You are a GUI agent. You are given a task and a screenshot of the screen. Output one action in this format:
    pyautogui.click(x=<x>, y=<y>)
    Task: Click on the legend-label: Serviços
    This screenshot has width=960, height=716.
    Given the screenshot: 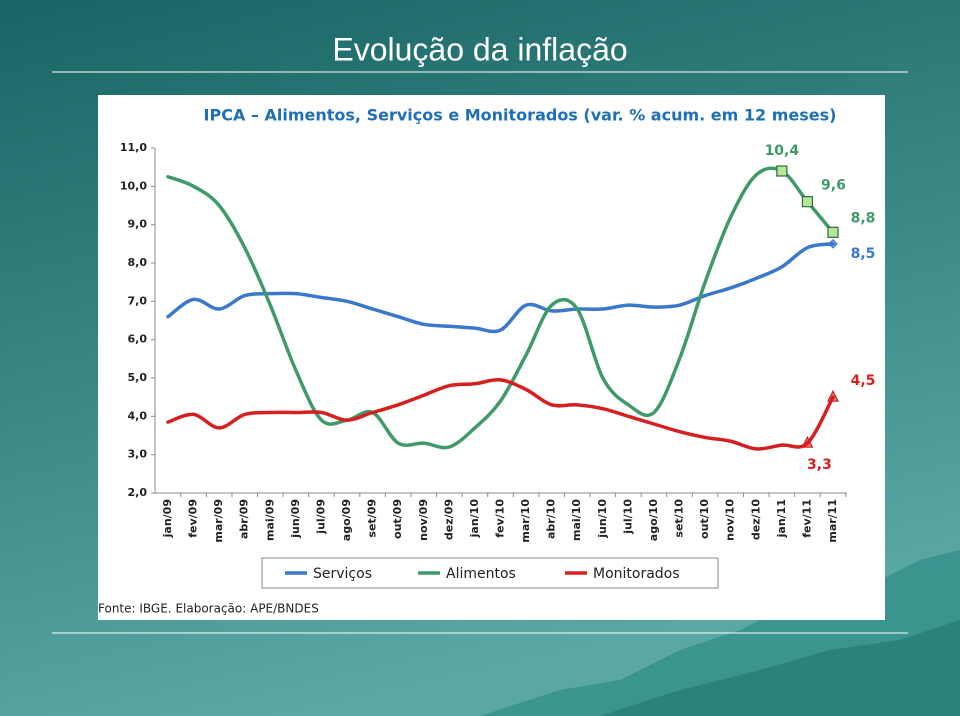 What is the action you would take?
    pyautogui.click(x=342, y=574)
    